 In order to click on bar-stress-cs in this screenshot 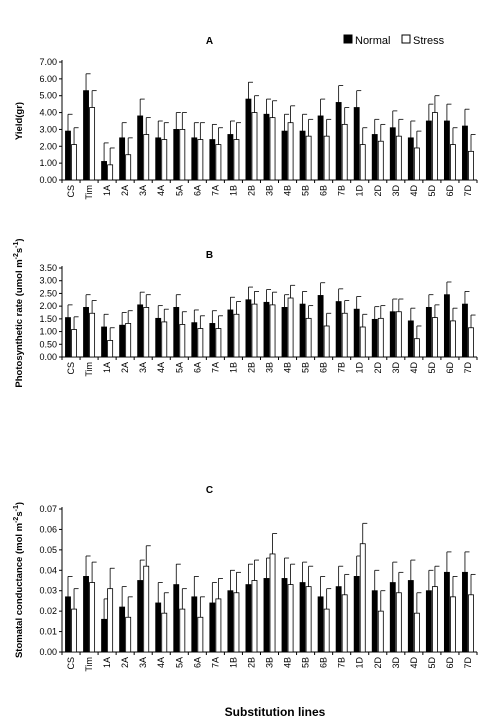, I will do `click(74, 162)`.